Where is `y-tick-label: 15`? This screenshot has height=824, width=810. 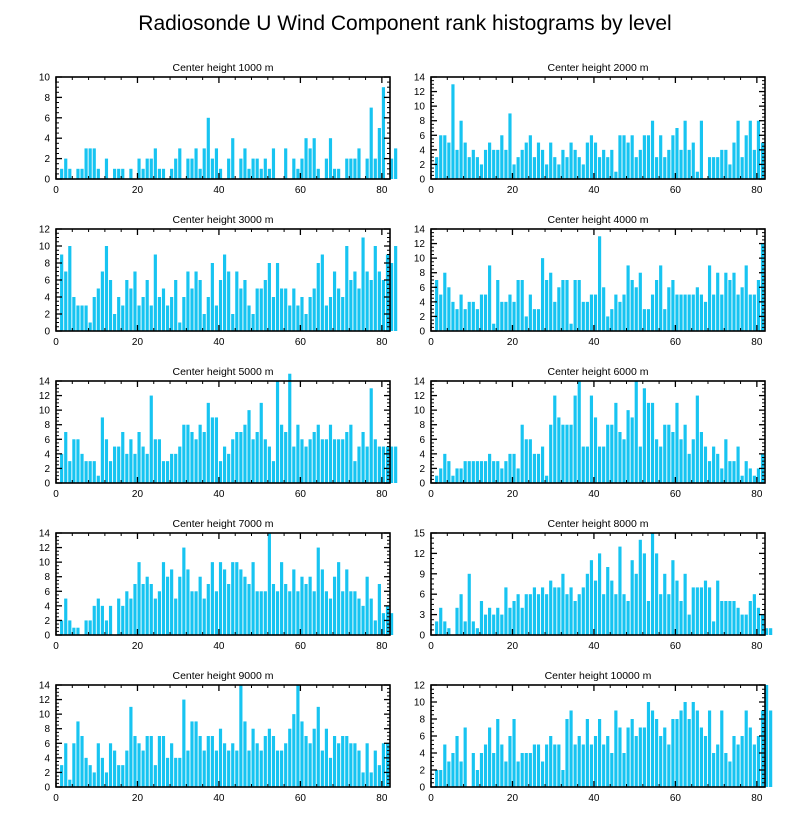
y-tick-label: 15 is located at coordinates (420, 534).